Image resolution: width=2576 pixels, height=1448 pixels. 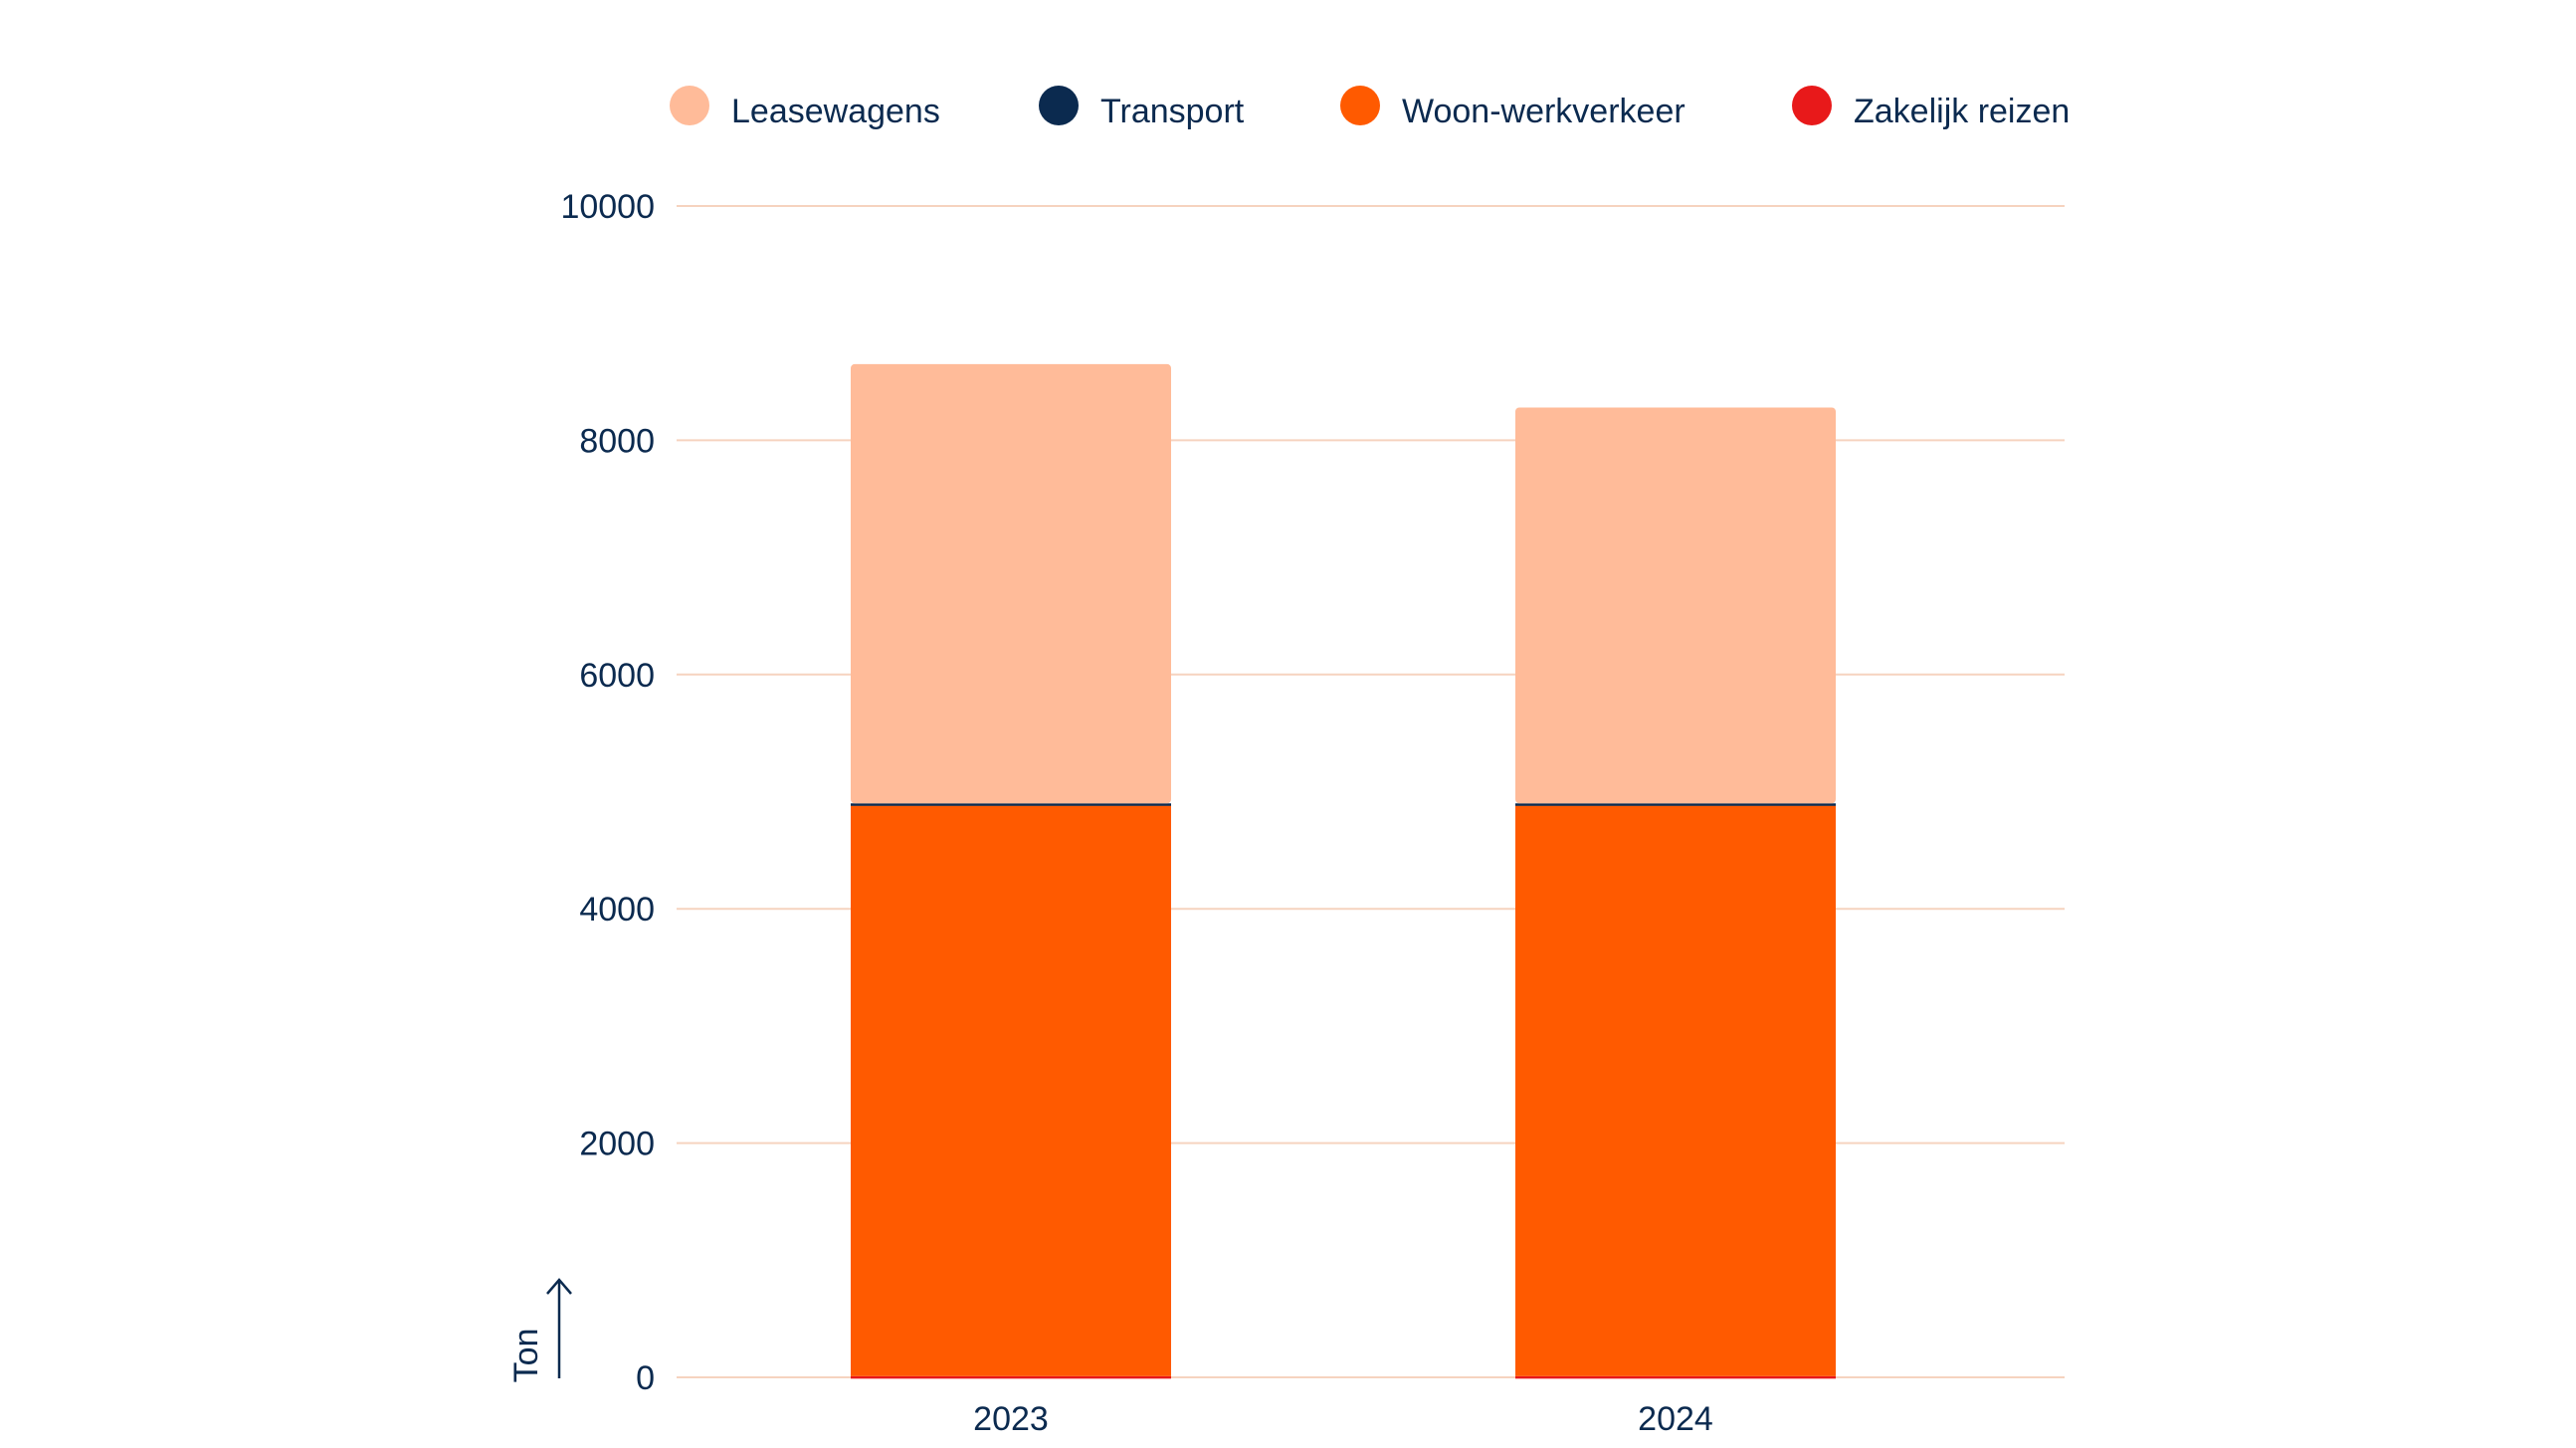 I want to click on bar-segment-zakelijk-reizen-2024, so click(x=1675, y=1377).